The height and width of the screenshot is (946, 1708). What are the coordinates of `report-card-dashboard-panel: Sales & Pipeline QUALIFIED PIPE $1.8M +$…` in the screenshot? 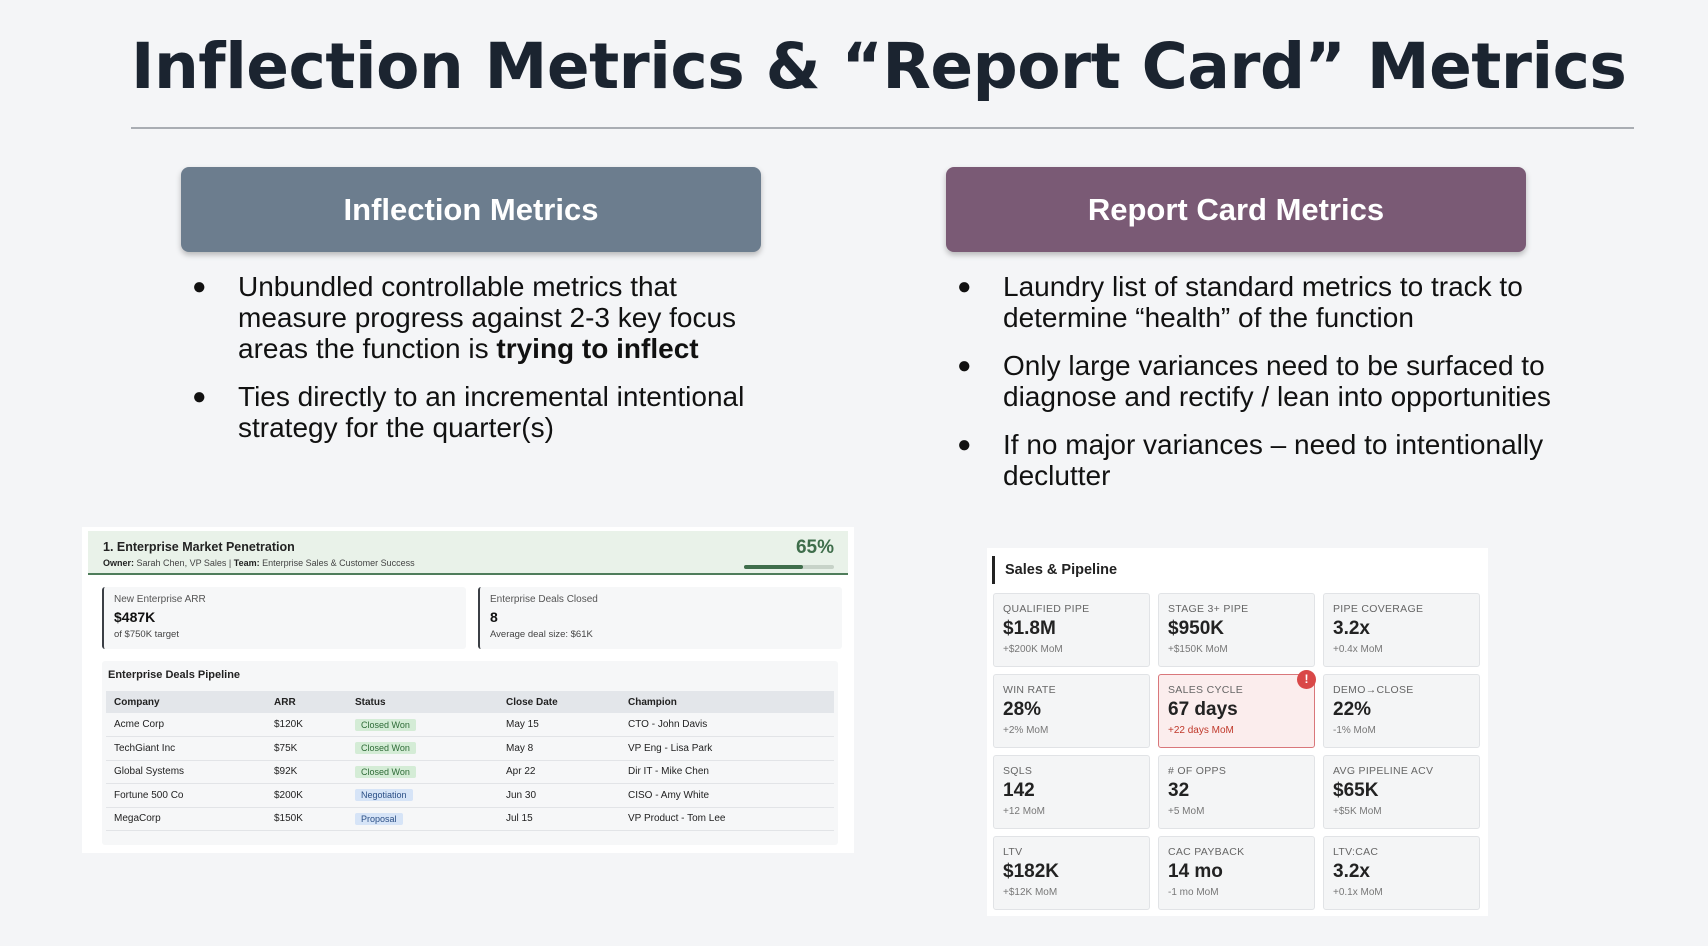 It's located at (1237, 732).